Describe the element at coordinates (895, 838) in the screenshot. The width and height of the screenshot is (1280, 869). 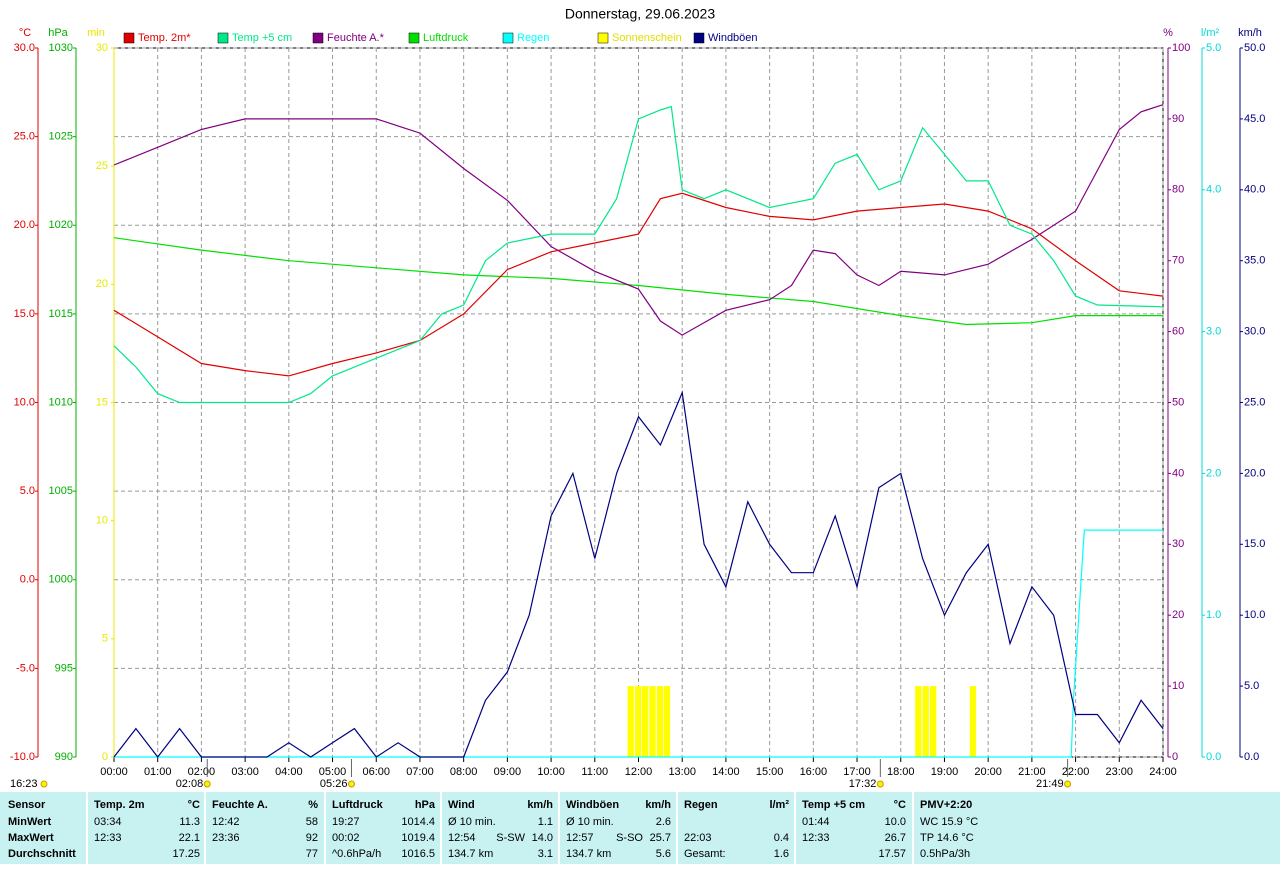
I see `table-cell: 26.7` at that location.